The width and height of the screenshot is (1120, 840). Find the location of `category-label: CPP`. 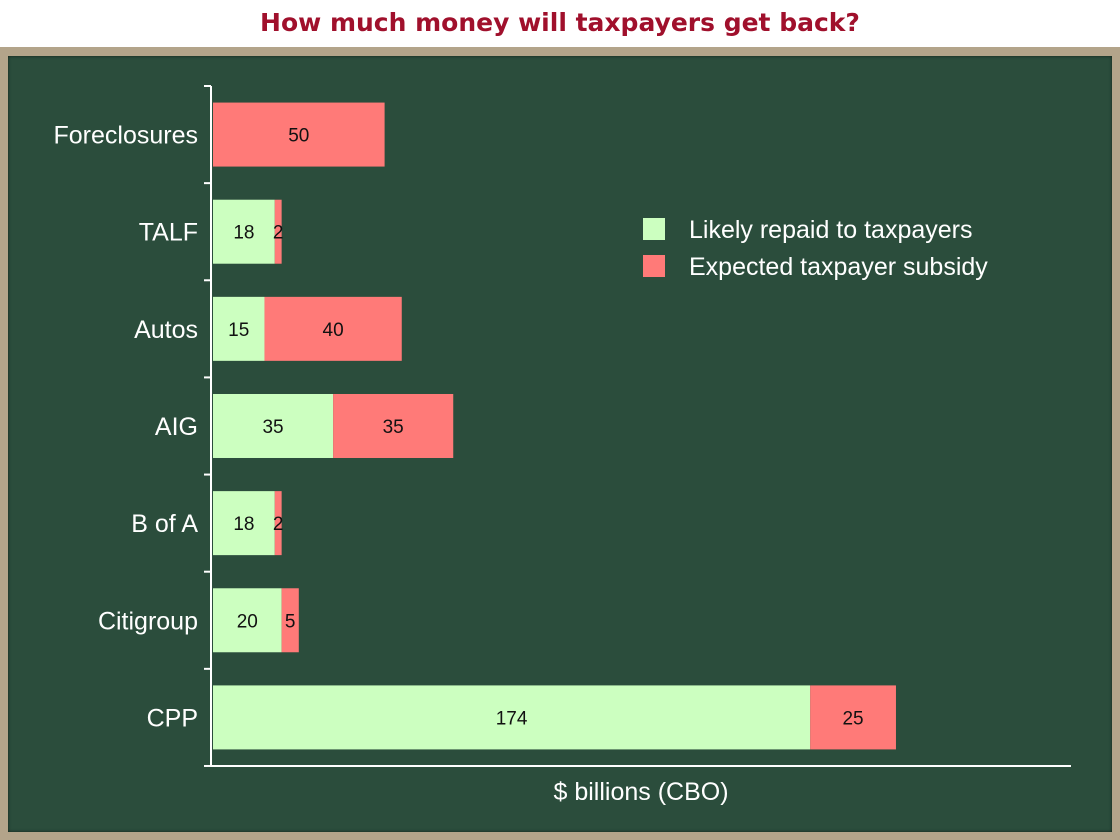

category-label: CPP is located at coordinates (172, 718).